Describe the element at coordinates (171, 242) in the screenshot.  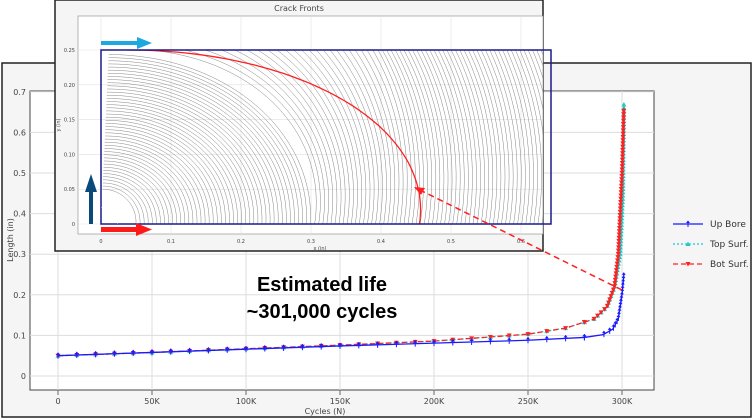
I see `inset-x-tick-label: 0.1` at that location.